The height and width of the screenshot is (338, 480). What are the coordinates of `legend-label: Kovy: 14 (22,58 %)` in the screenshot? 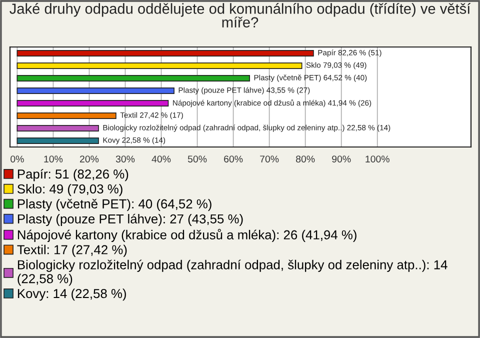 It's located at (72, 294).